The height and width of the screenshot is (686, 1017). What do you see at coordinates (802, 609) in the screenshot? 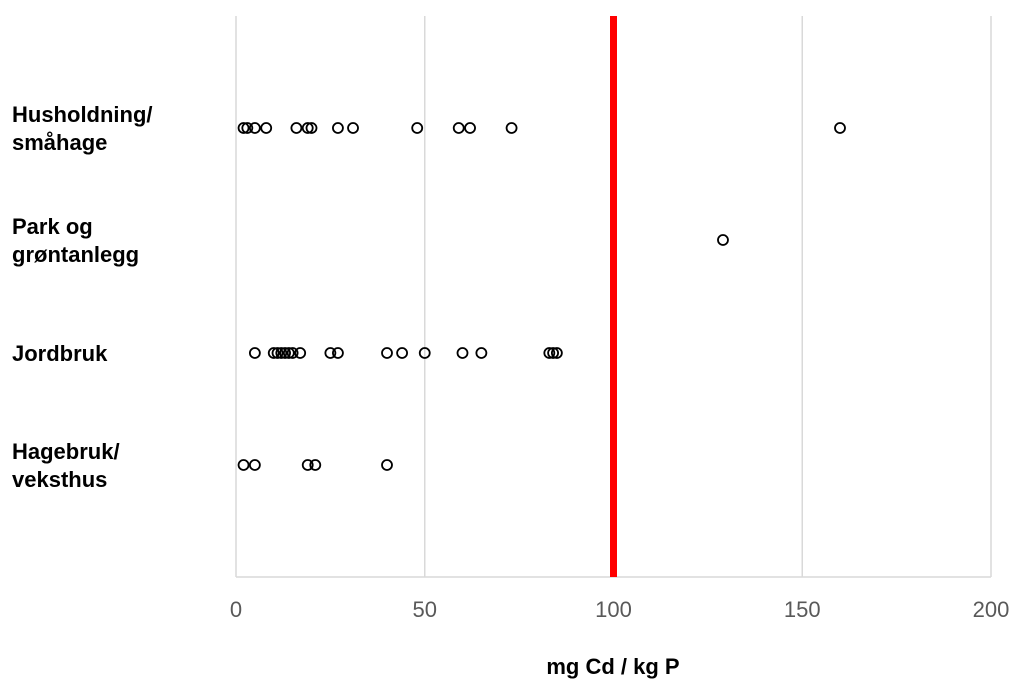
I see `x-tick-label: 150` at bounding box center [802, 609].